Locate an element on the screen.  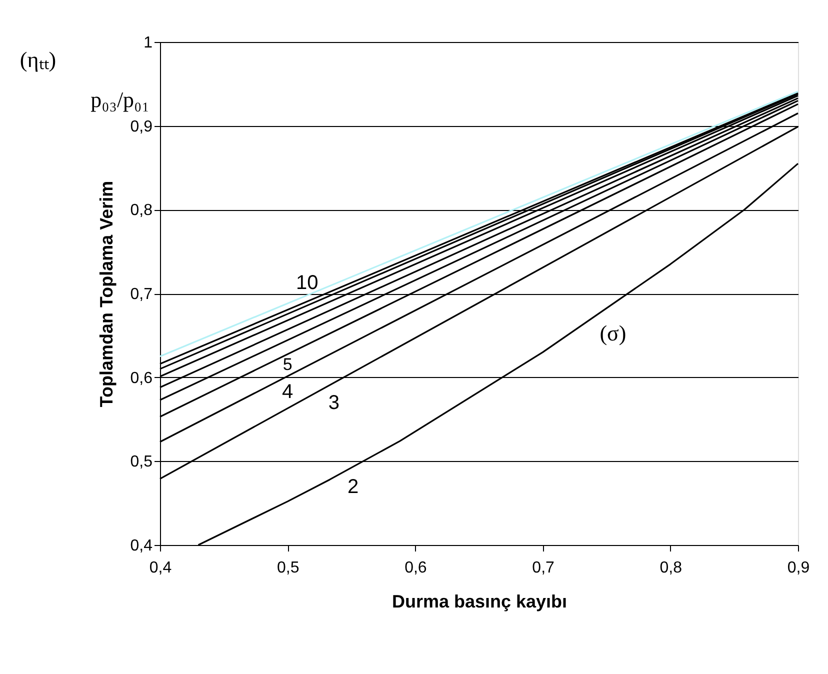
series-label: 5 is located at coordinates (287, 364).